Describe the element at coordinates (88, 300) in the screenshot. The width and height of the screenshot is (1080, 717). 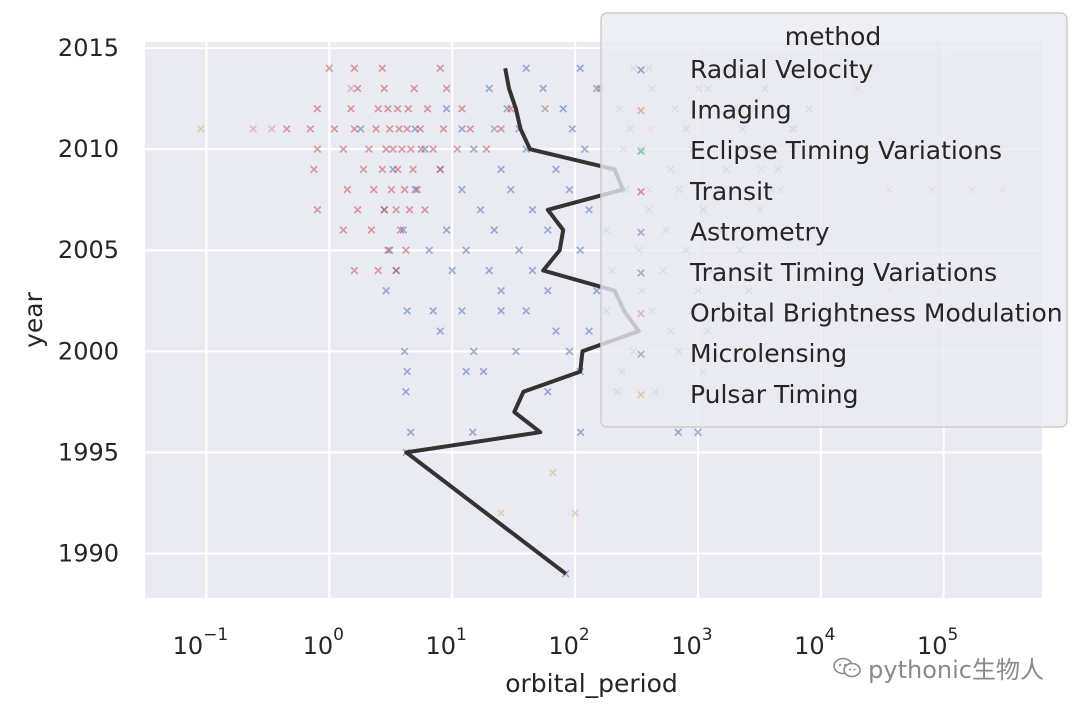
I see `y-tick-labels: 1990 1995 2000 2005 2010 2015` at that location.